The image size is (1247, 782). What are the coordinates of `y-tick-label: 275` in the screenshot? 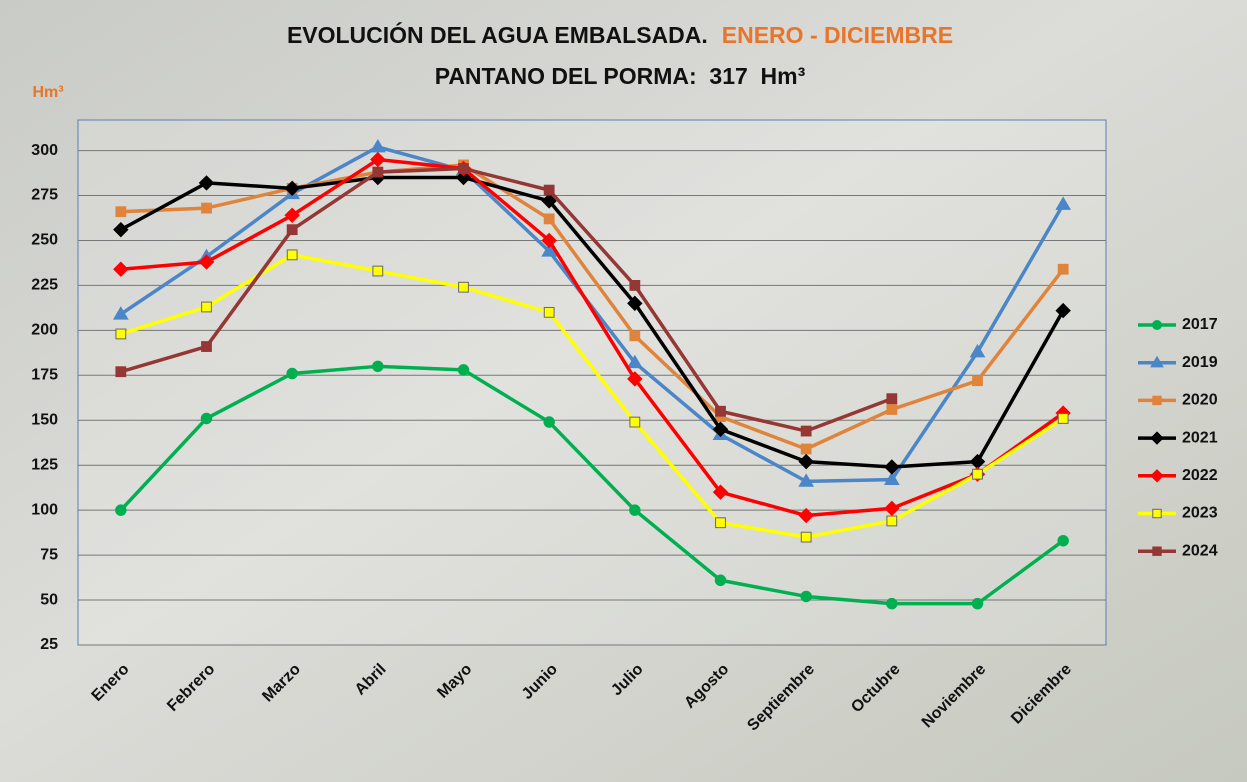 It's located at (44, 195).